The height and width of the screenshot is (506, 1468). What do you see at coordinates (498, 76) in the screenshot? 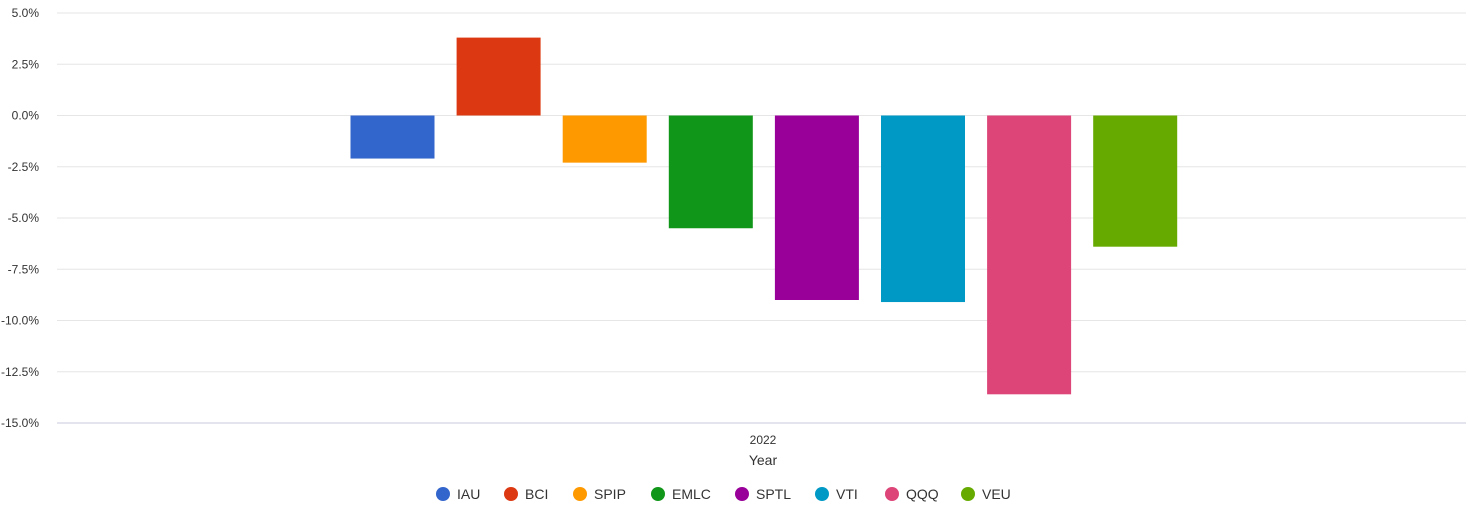
I see `bar-bci` at bounding box center [498, 76].